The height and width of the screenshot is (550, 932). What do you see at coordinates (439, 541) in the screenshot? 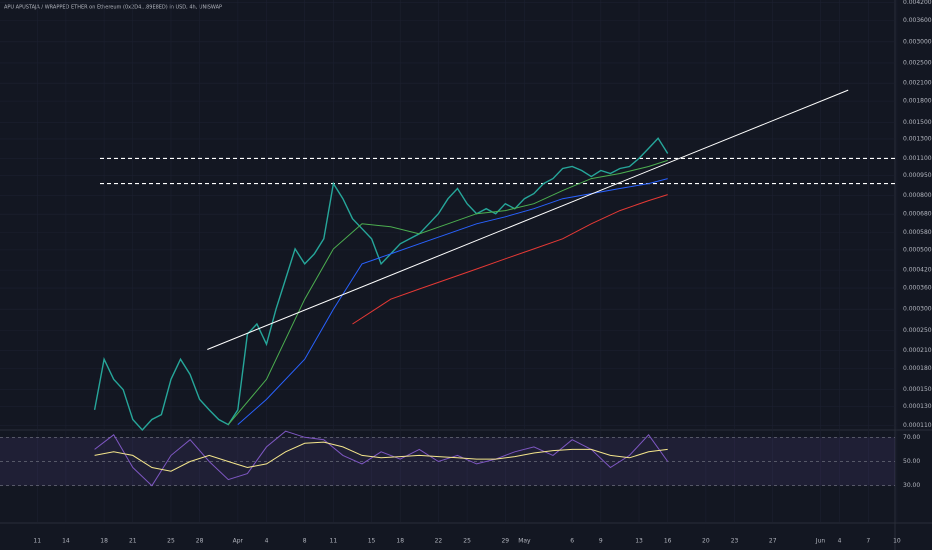
I see `x-tick-label: 22` at bounding box center [439, 541].